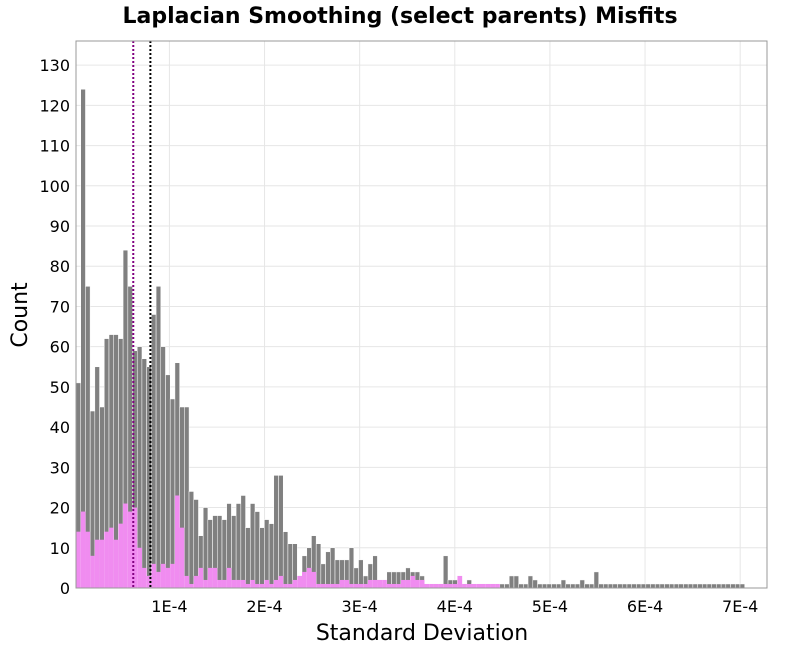  I want to click on y-tick-label: 10, so click(60, 548).